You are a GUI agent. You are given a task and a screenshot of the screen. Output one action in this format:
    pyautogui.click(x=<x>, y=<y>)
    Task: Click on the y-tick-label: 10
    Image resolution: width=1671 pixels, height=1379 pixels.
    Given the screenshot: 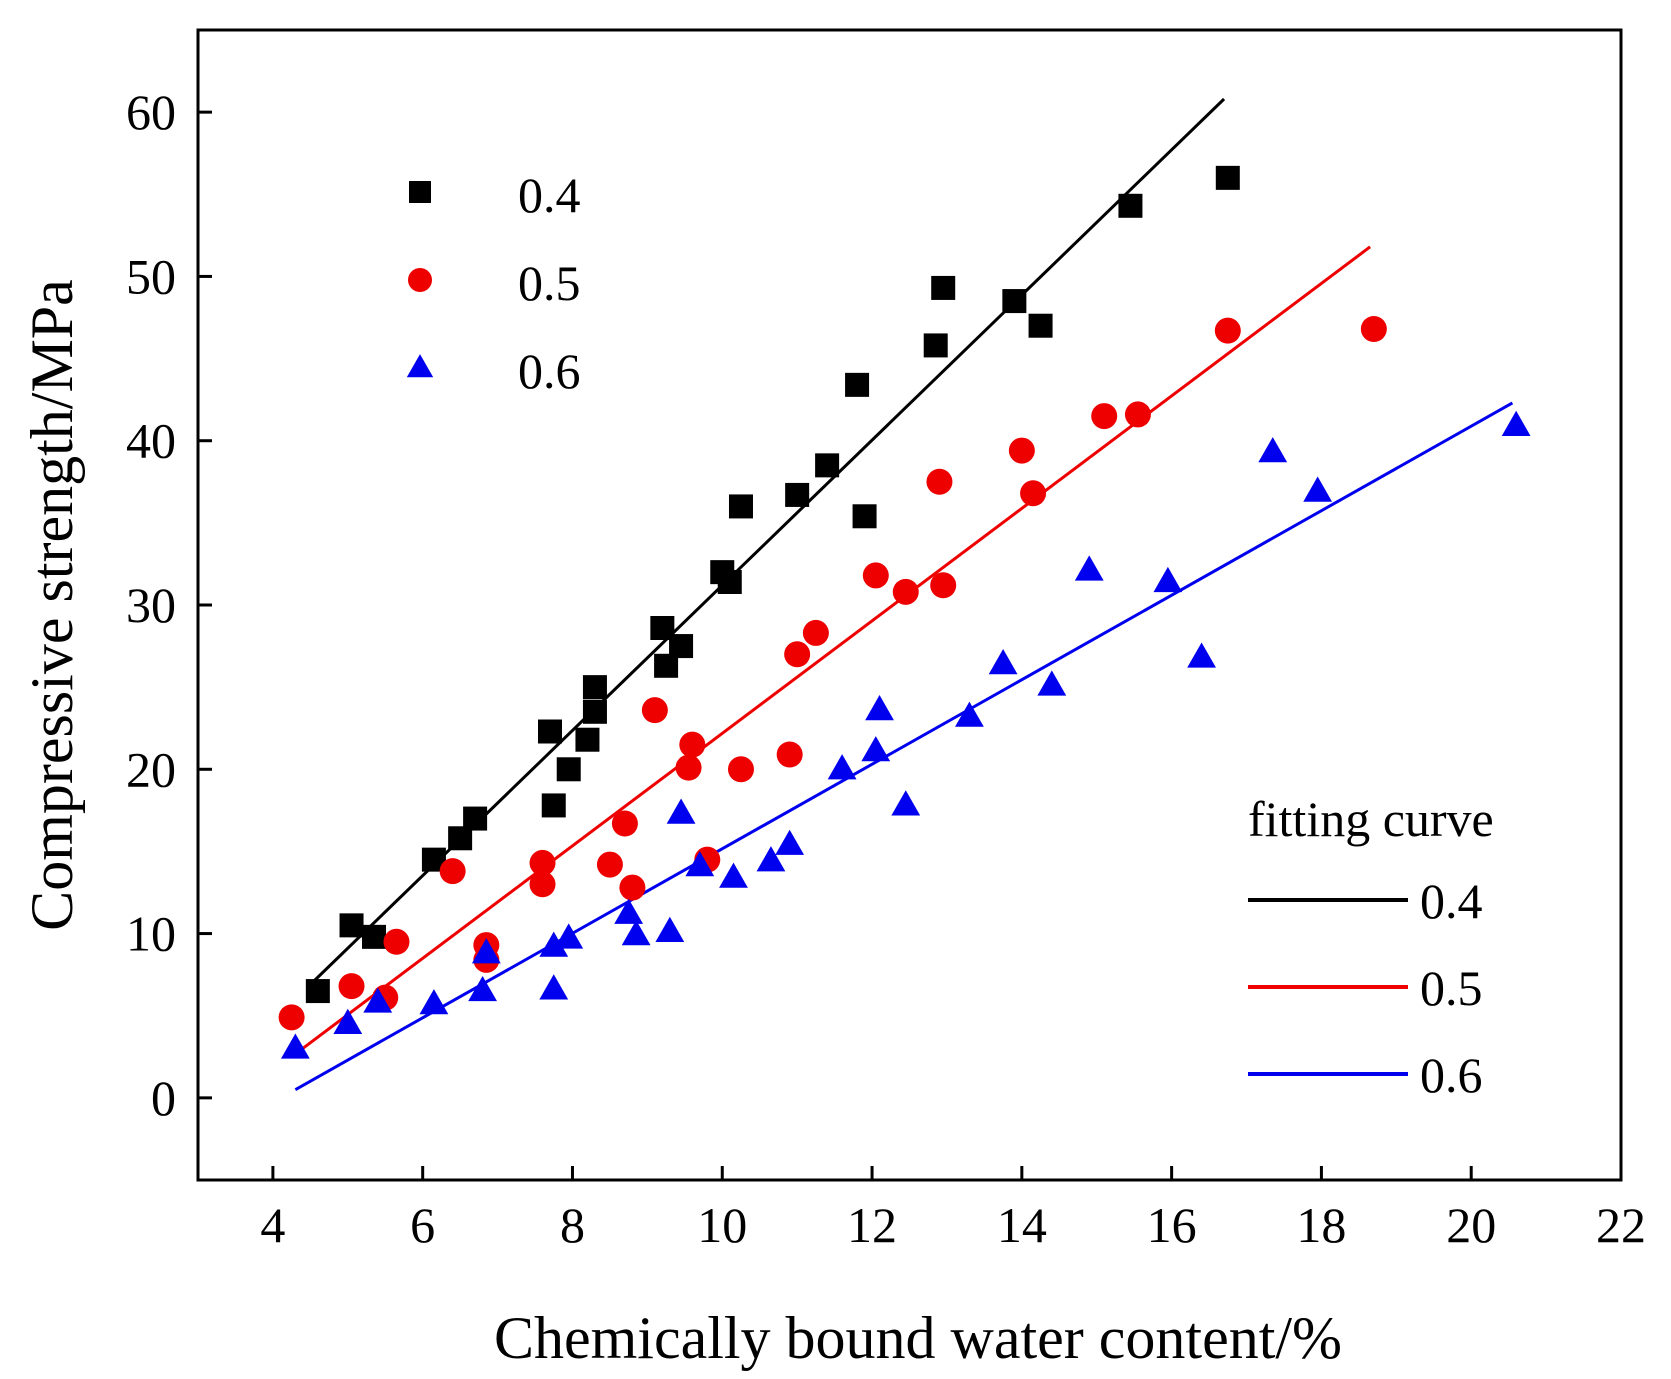 What is the action you would take?
    pyautogui.click(x=151, y=934)
    